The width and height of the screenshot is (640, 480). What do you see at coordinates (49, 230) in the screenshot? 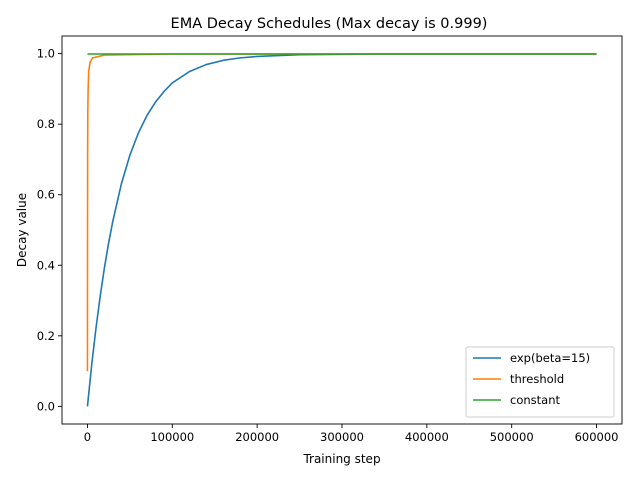
I see `y-axis: 0.0 0.2 0.4 0.6 0.8 1.0` at bounding box center [49, 230].